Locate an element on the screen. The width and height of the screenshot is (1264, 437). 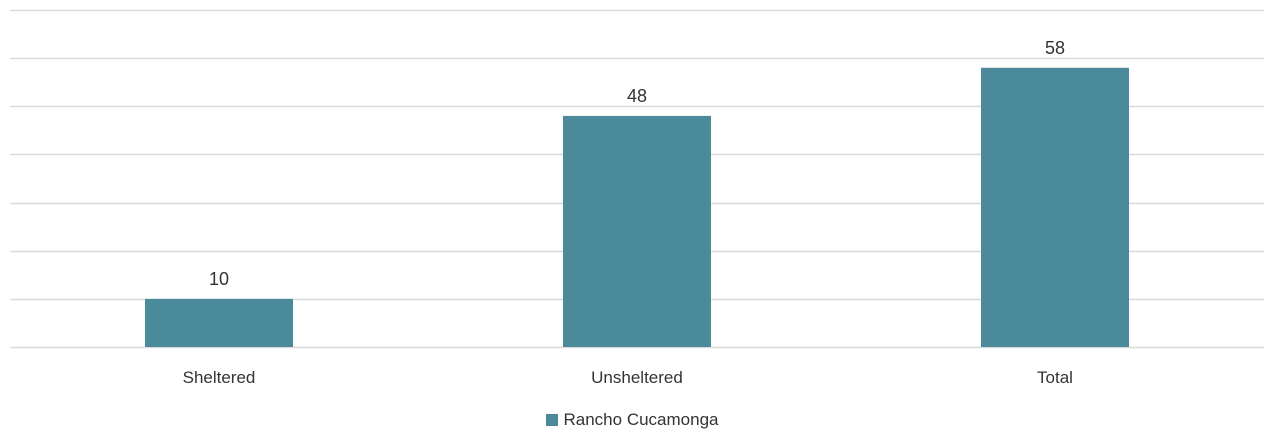
bar-unsheltered is located at coordinates (637, 231).